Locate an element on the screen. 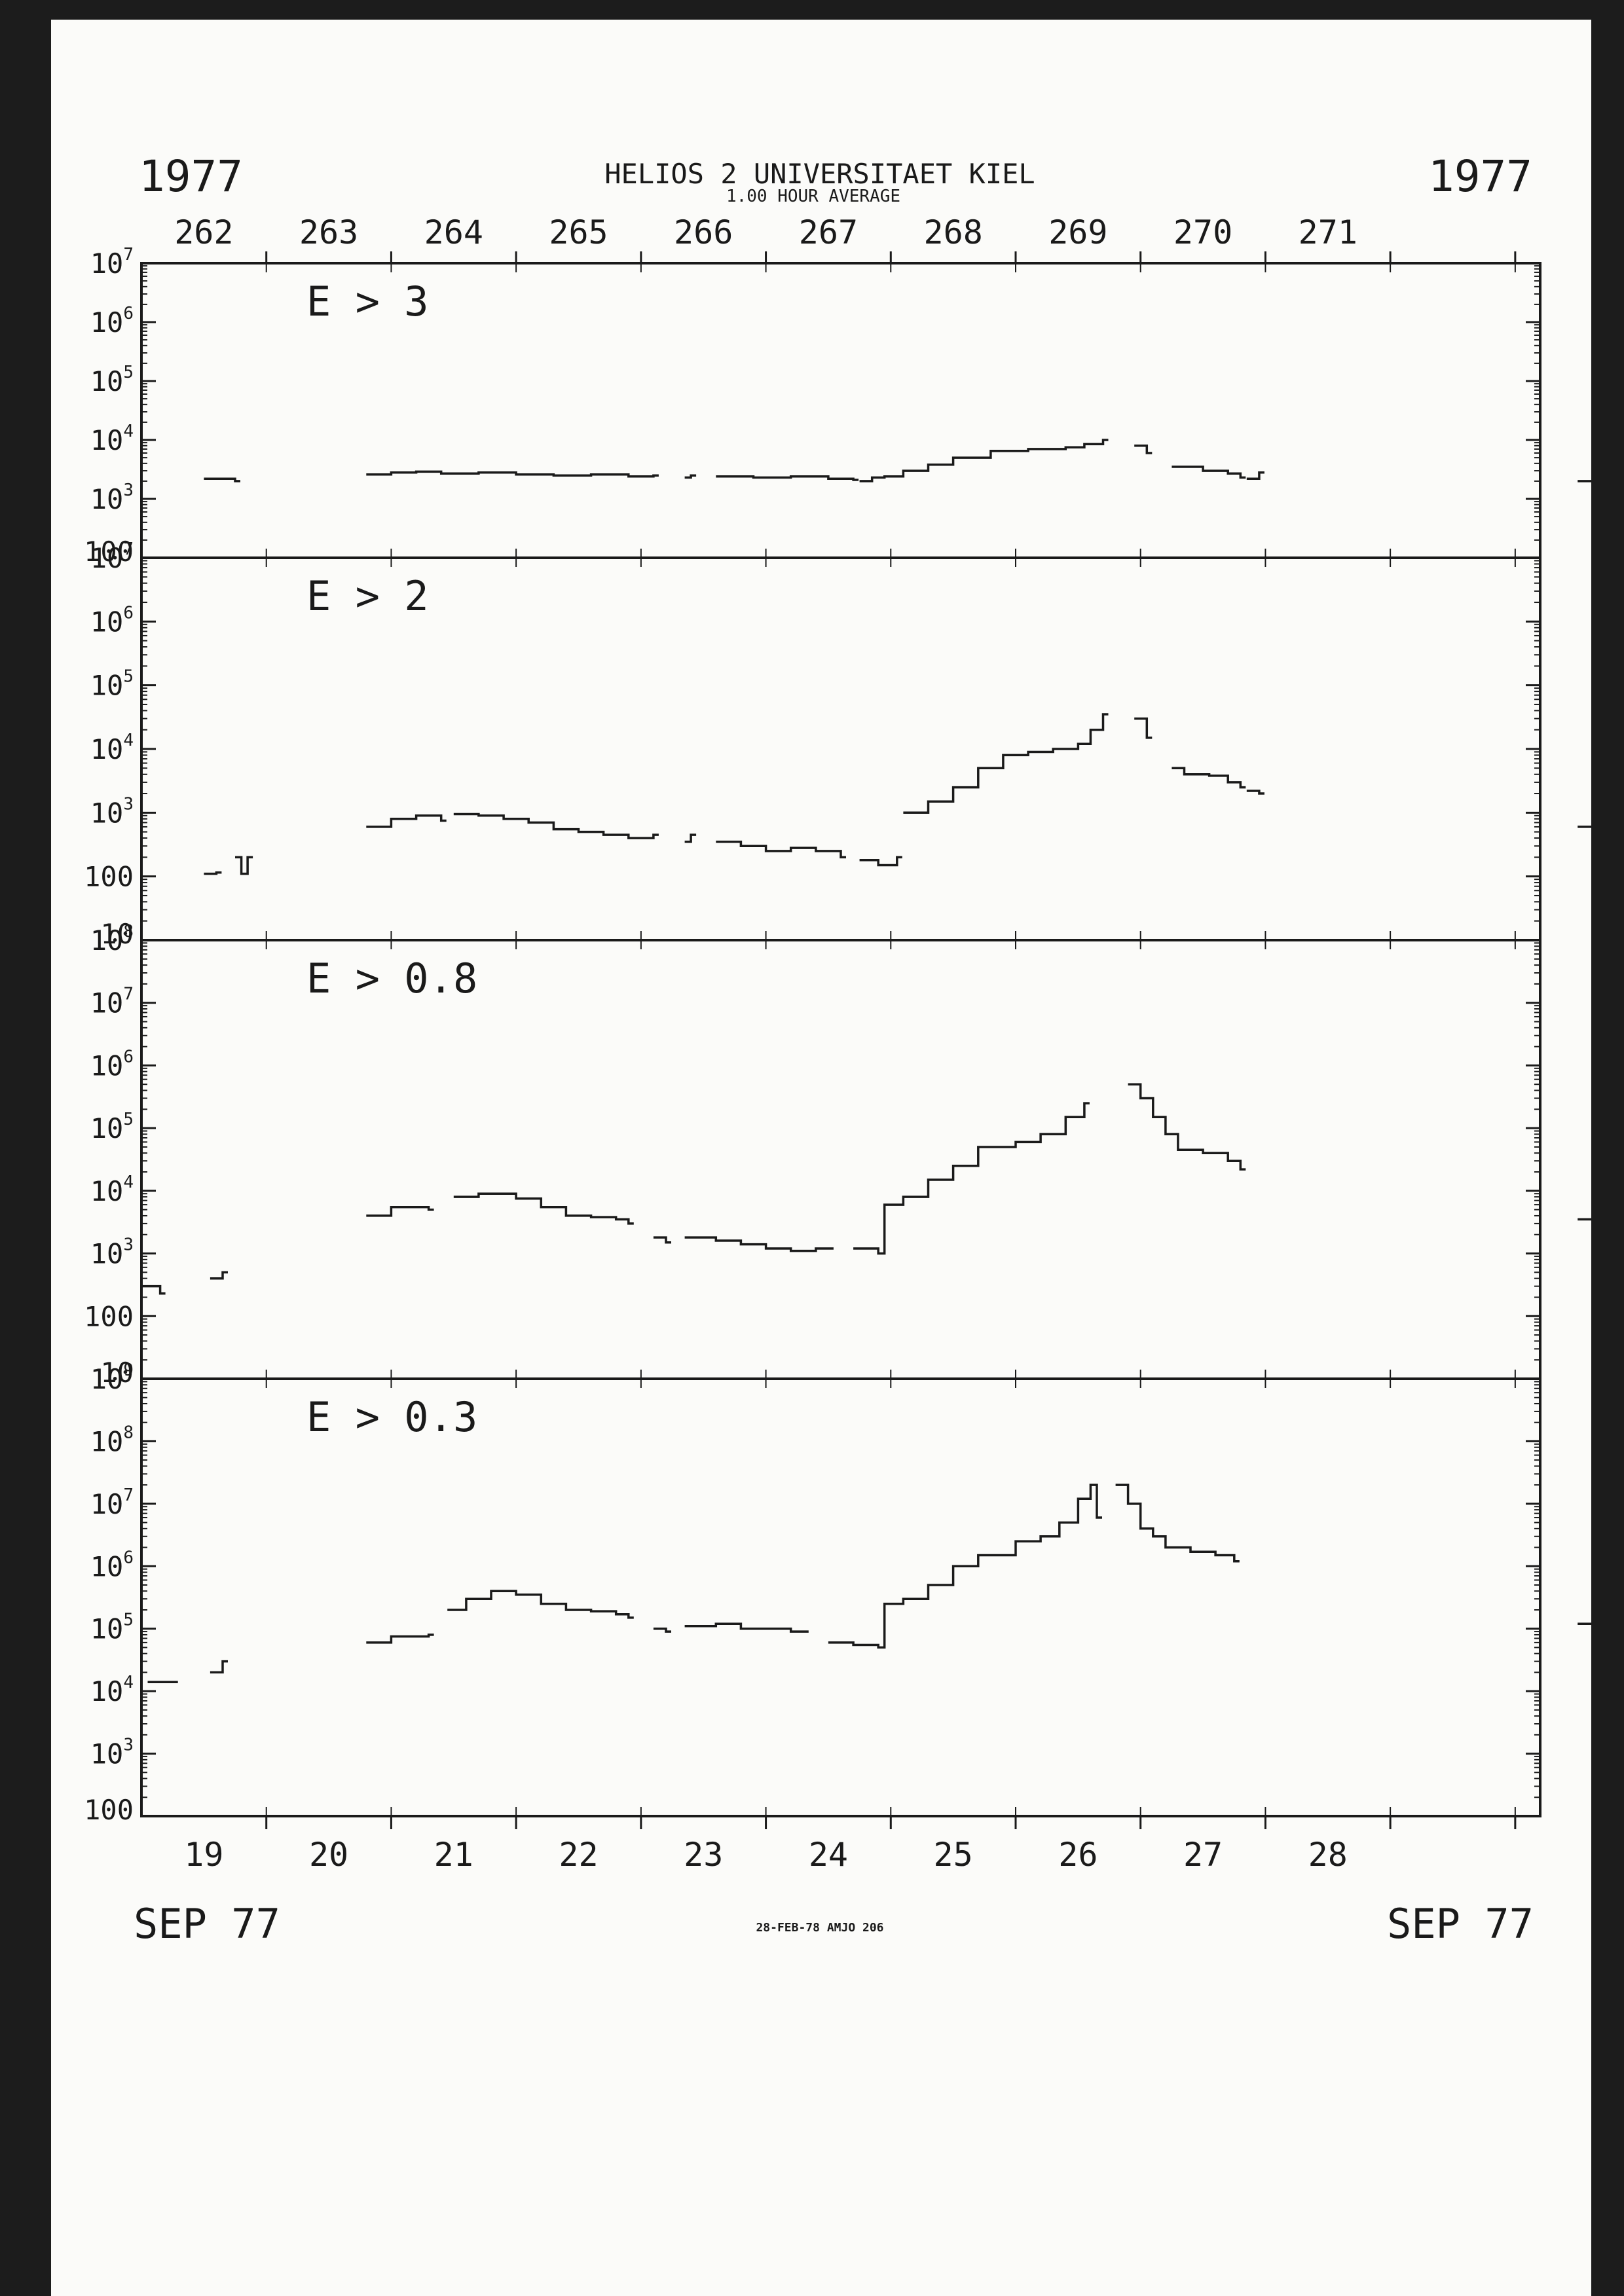 The image size is (1624, 2296). doy-label: 271 is located at coordinates (1328, 232).